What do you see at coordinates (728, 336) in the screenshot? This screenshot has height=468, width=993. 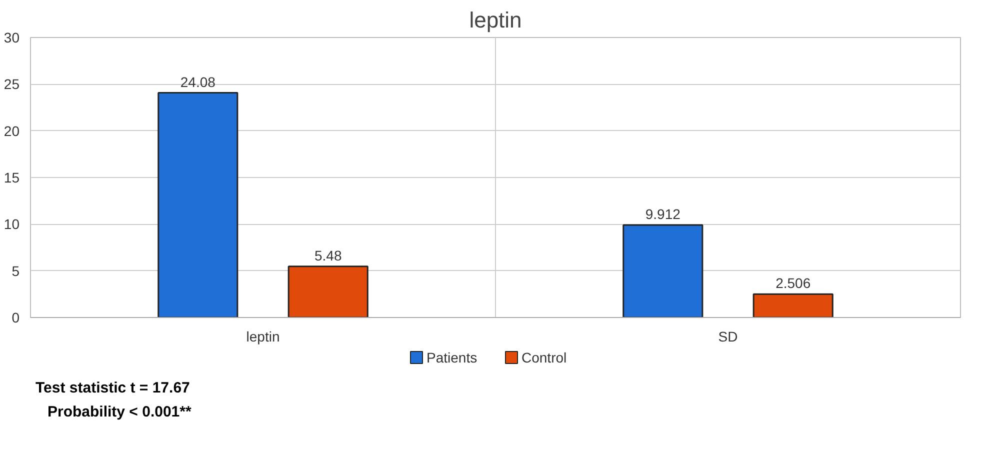 I see `x-tick-label: SD` at bounding box center [728, 336].